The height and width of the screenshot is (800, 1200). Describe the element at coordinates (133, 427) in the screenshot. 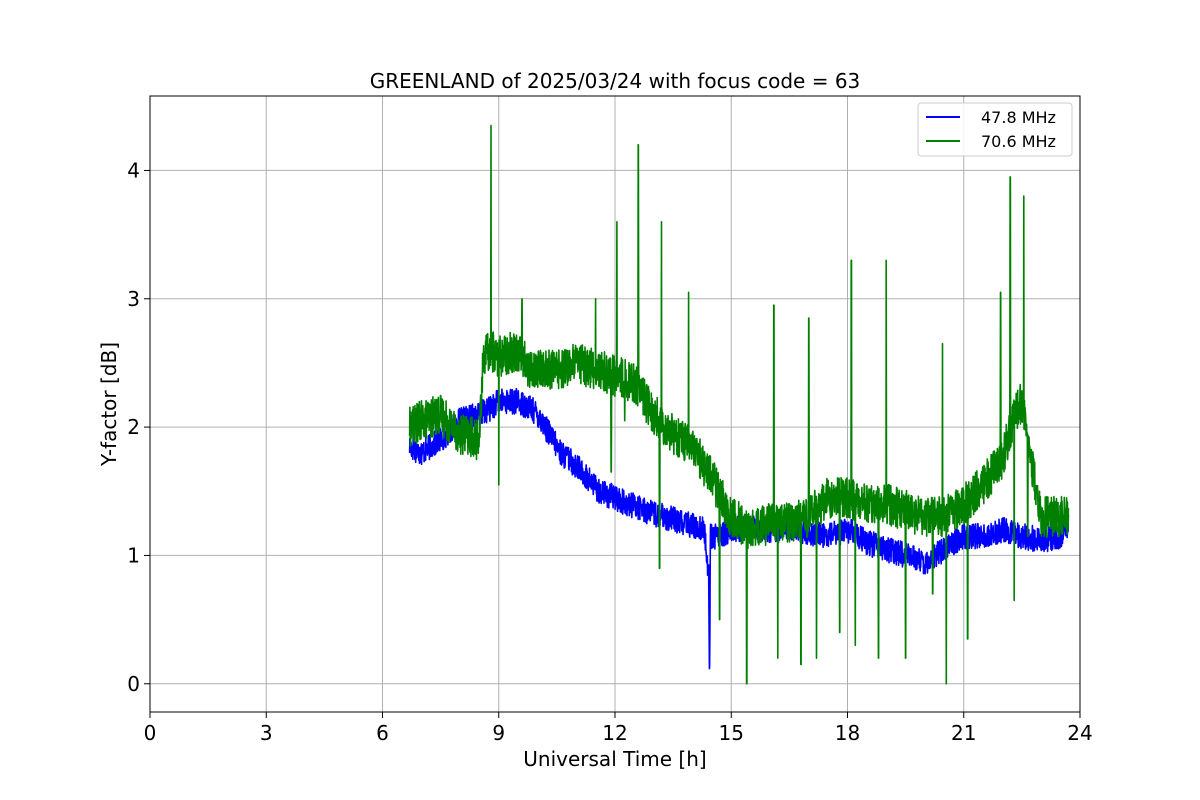

I see `y-tick-label: 2` at that location.